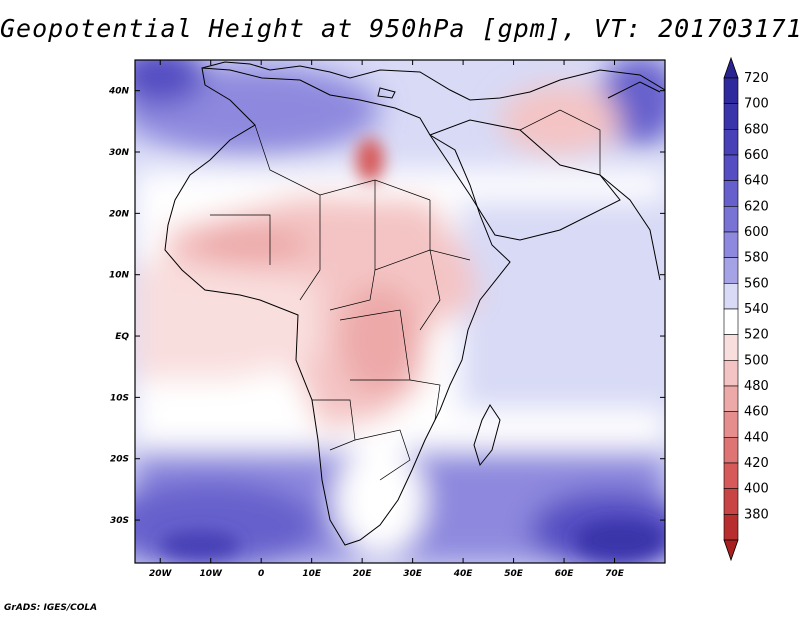 This screenshot has width=800, height=618. Describe the element at coordinates (756, 155) in the screenshot. I see `colorbar-label: 660` at that location.